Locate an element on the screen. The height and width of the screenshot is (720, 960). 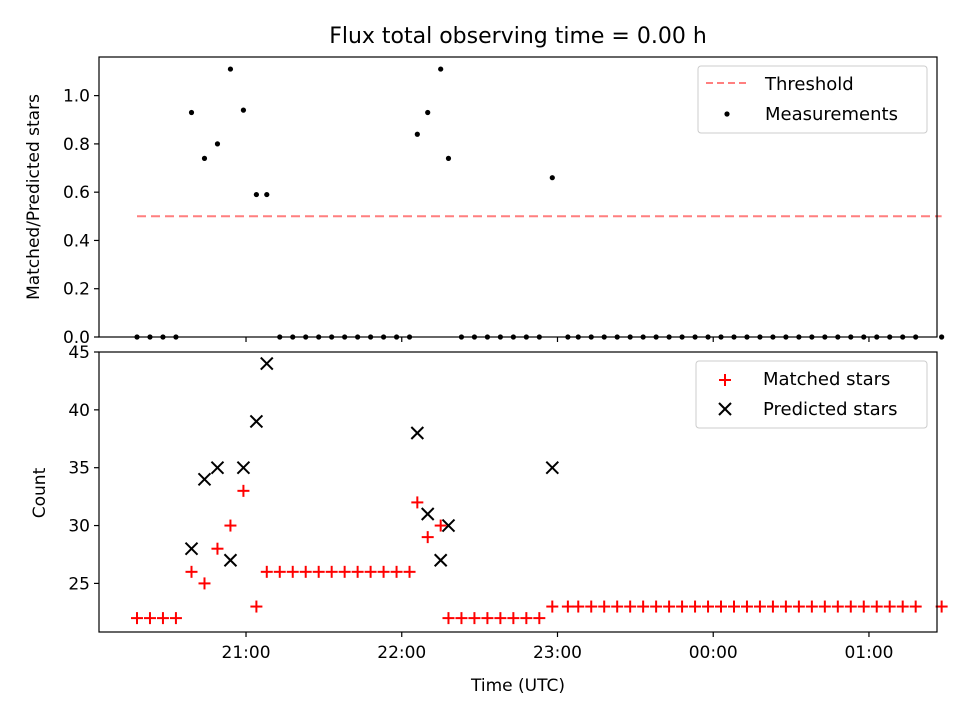
matched-legend-label: Matched stars is located at coordinates (826, 379).